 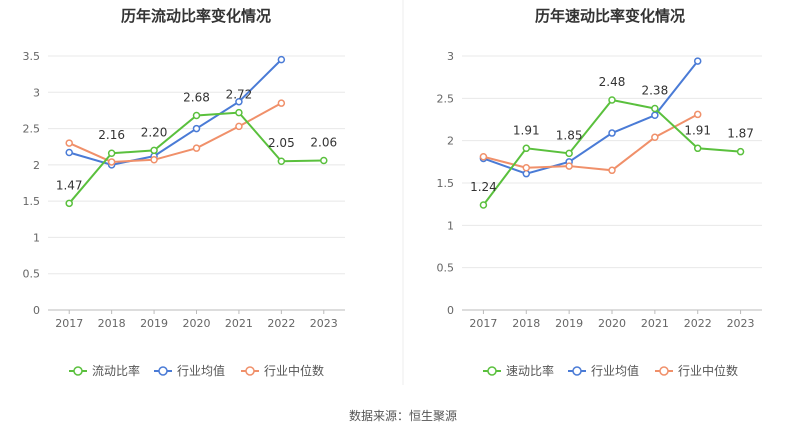 I want to click on legend-item-company: 速动比率, so click(x=518, y=370).